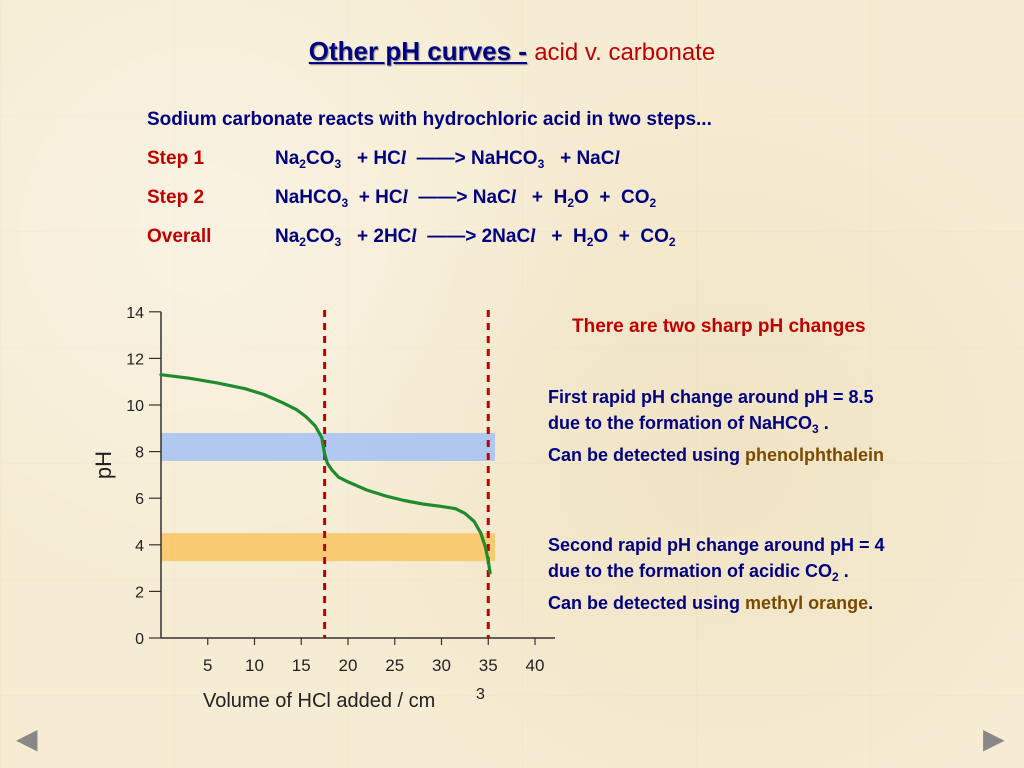 The height and width of the screenshot is (768, 1024). Describe the element at coordinates (325, 474) in the screenshot. I see `ph-curve-line` at that location.